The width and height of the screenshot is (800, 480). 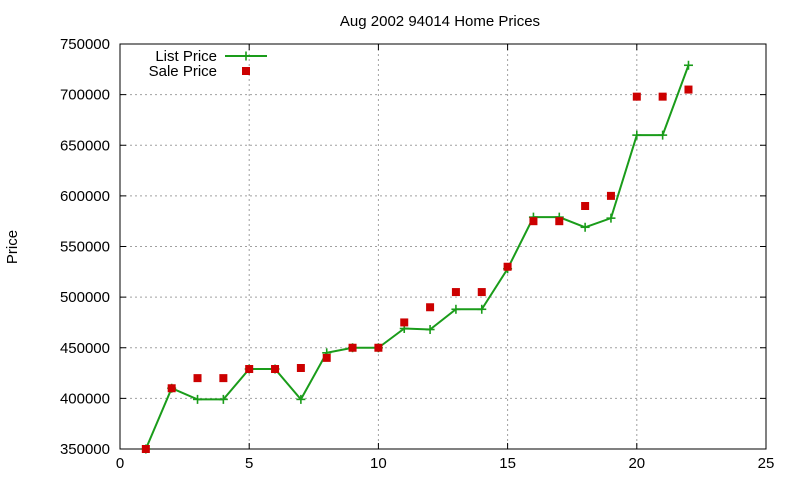 What do you see at coordinates (249, 463) in the screenshot?
I see `x-tick-label: 5` at bounding box center [249, 463].